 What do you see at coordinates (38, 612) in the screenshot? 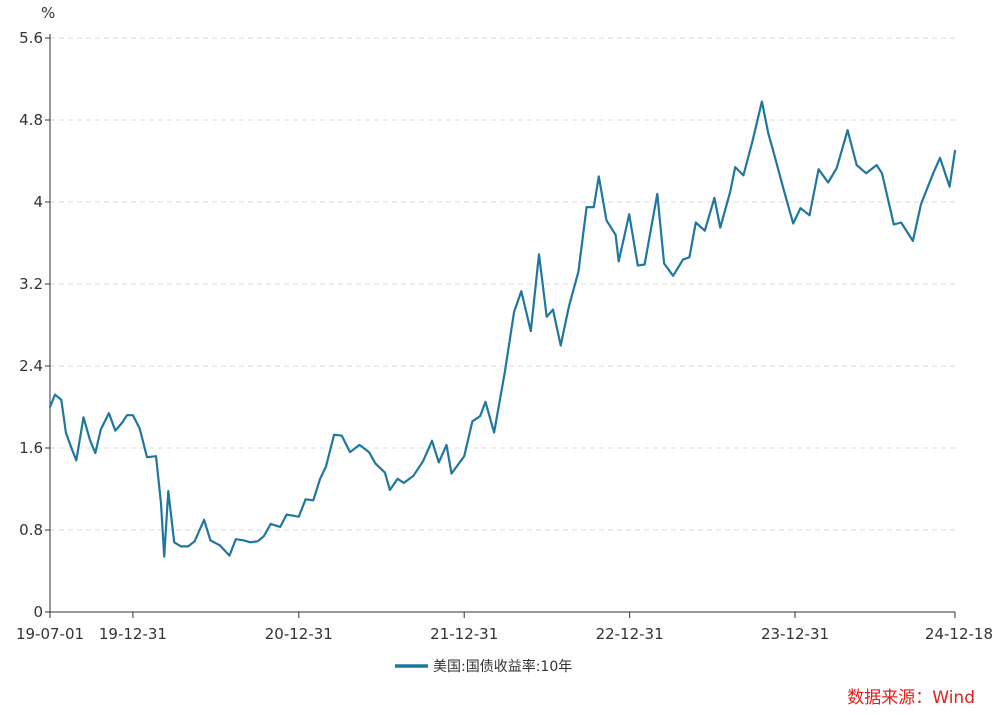
I see `y-tick-label: 0` at bounding box center [38, 612].